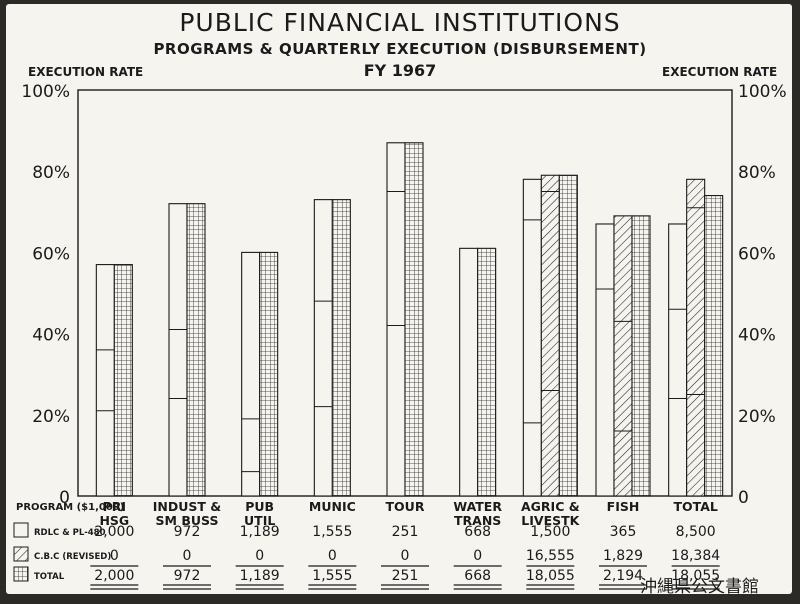 The width and height of the screenshot is (800, 604). Describe the element at coordinates (332, 506) in the screenshot. I see `x-category-label: MUNIC` at that location.